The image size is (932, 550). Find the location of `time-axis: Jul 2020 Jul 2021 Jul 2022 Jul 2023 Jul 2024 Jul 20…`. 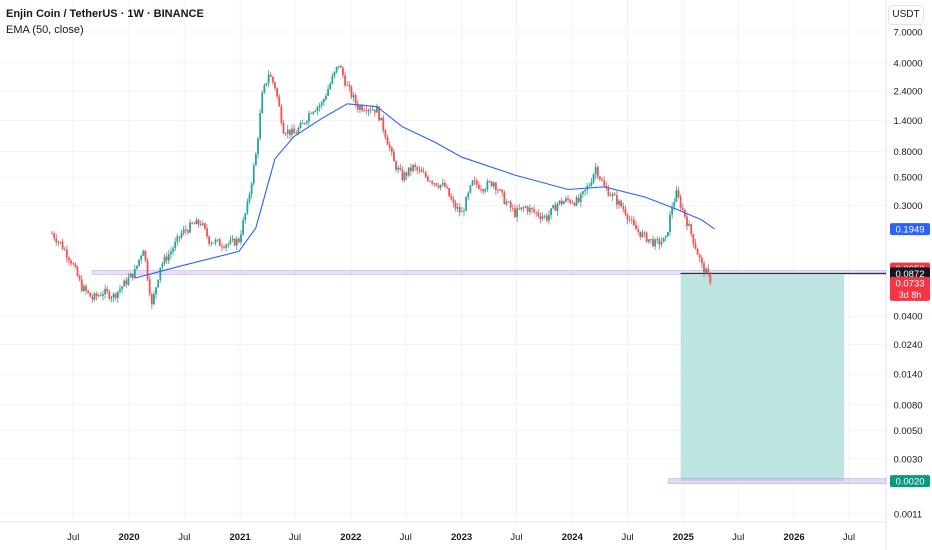

time-axis: Jul 2020 Jul 2021 Jul 2022 Jul 2023 Jul 2024 Jul 20… is located at coordinates (461, 537).